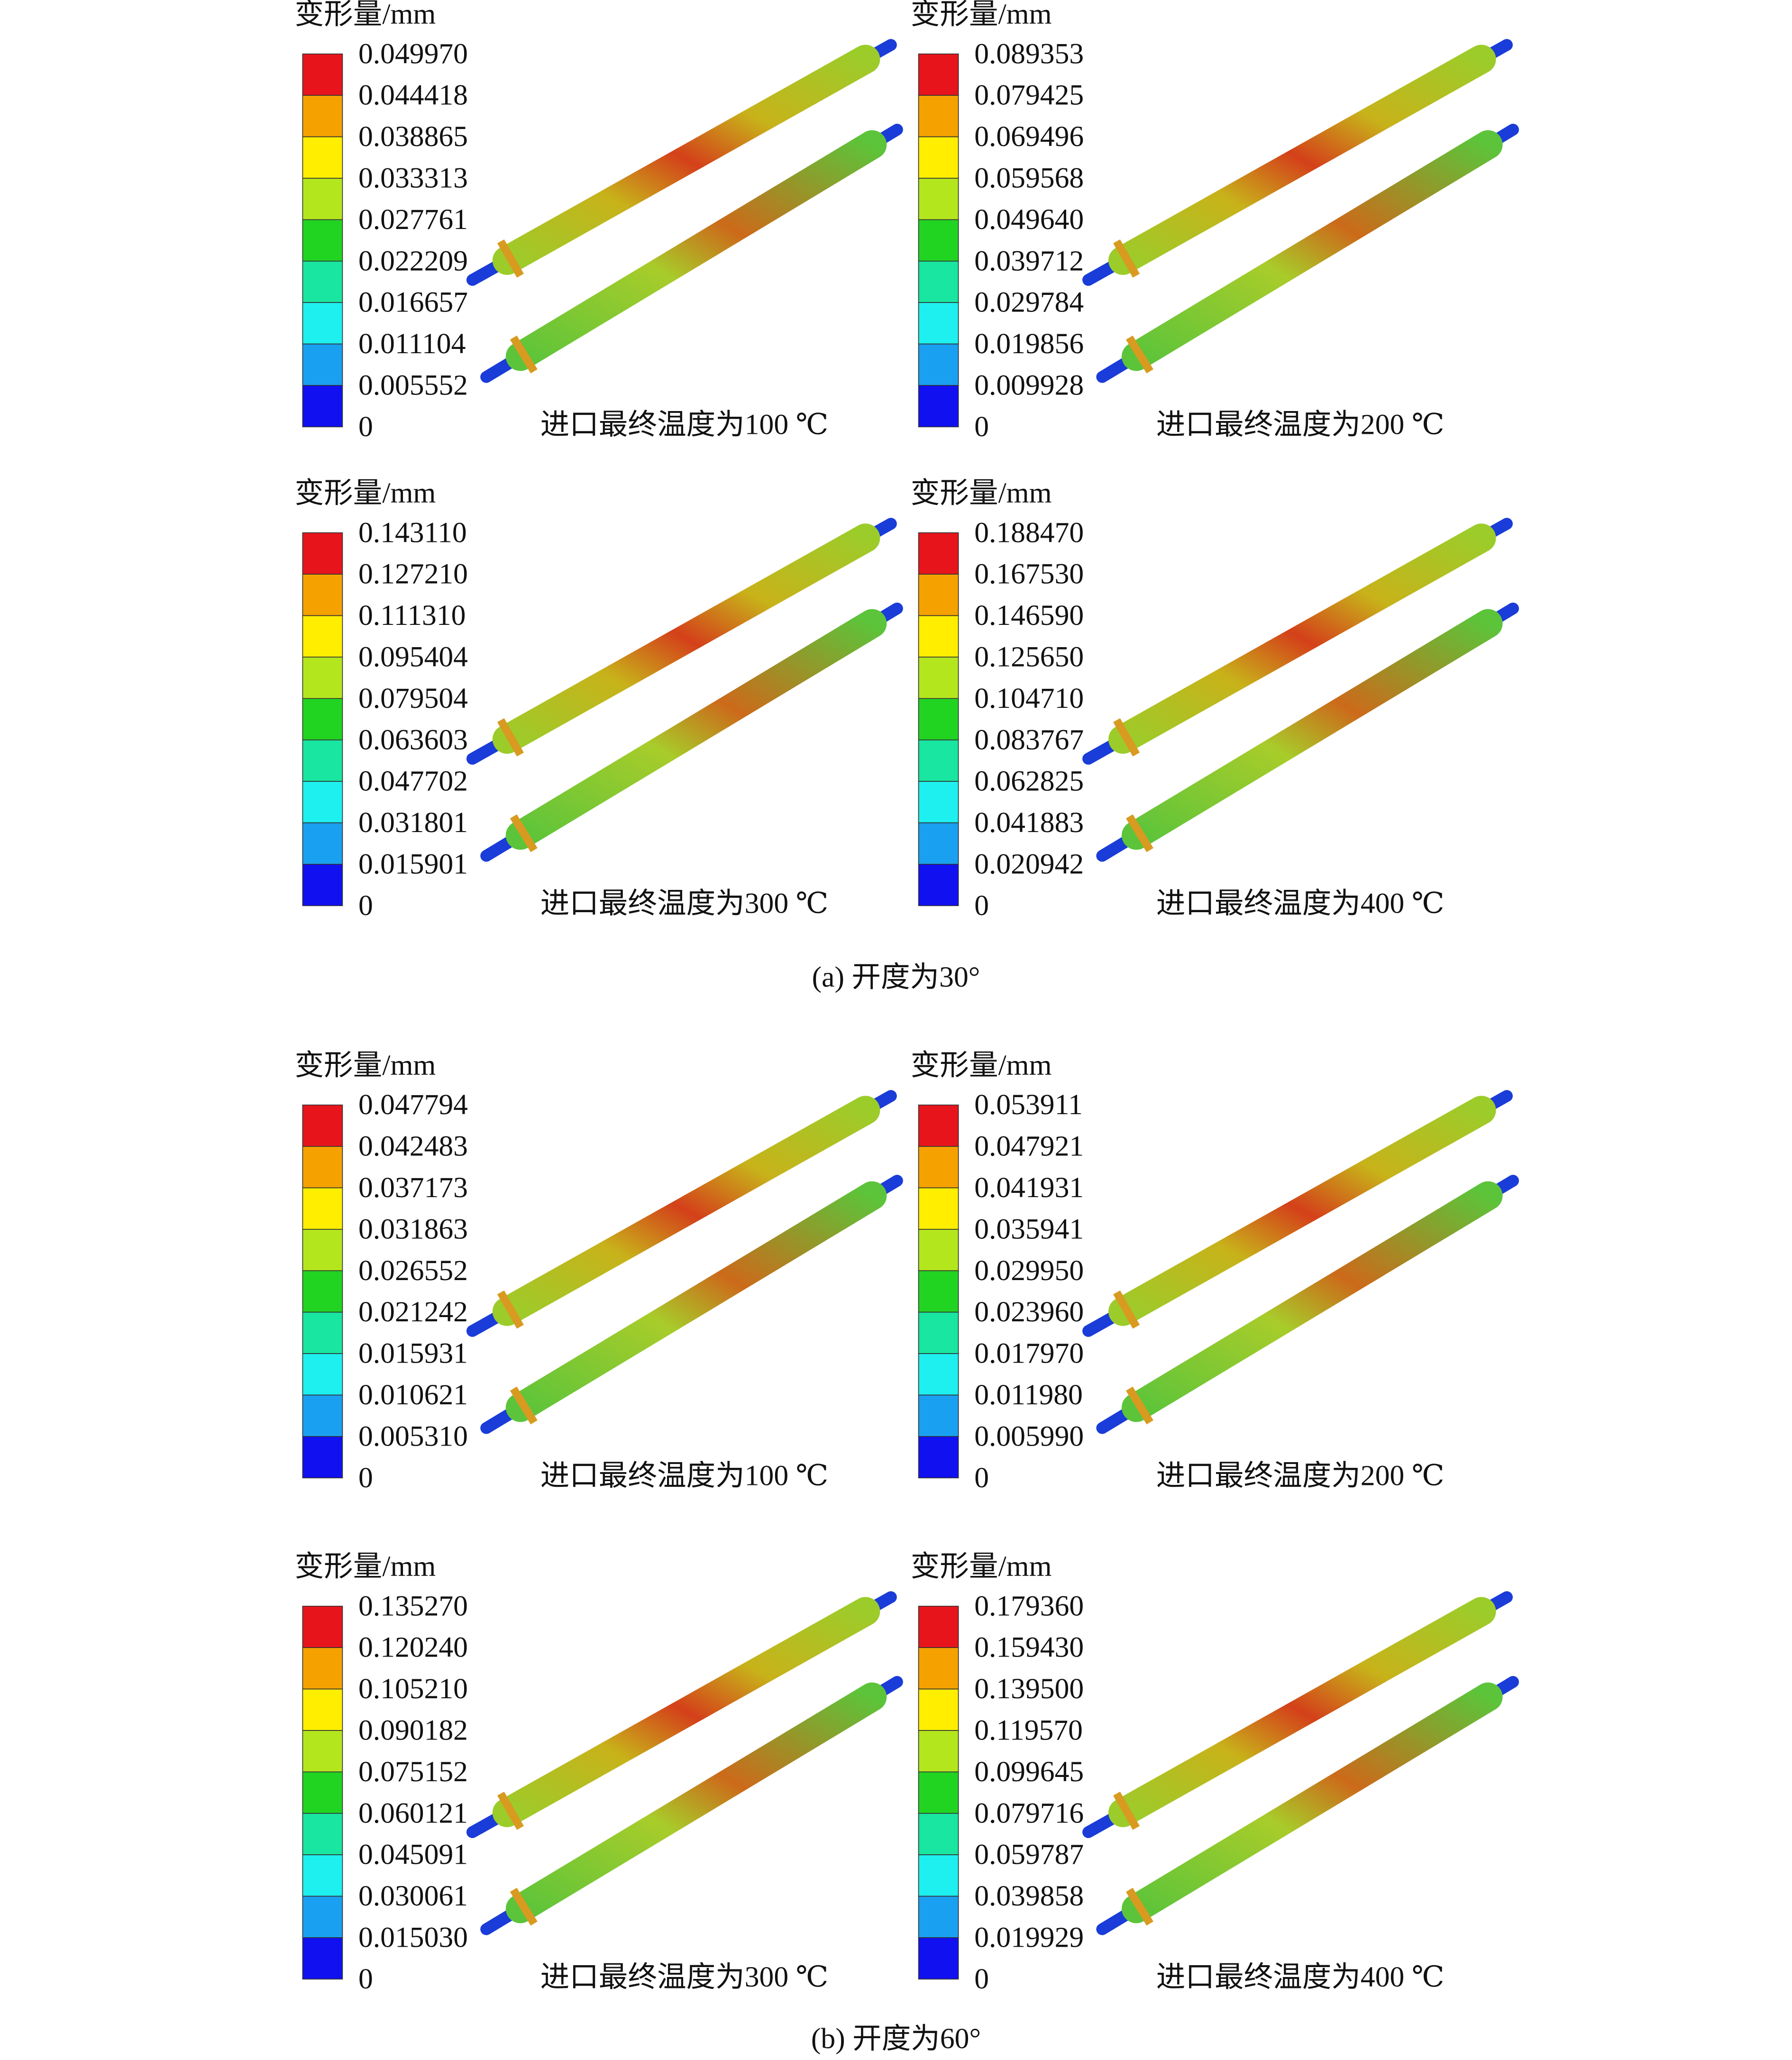 The image size is (1792, 2060). Describe the element at coordinates (413, 740) in the screenshot. I see `legend-level: 0.063603` at that location.